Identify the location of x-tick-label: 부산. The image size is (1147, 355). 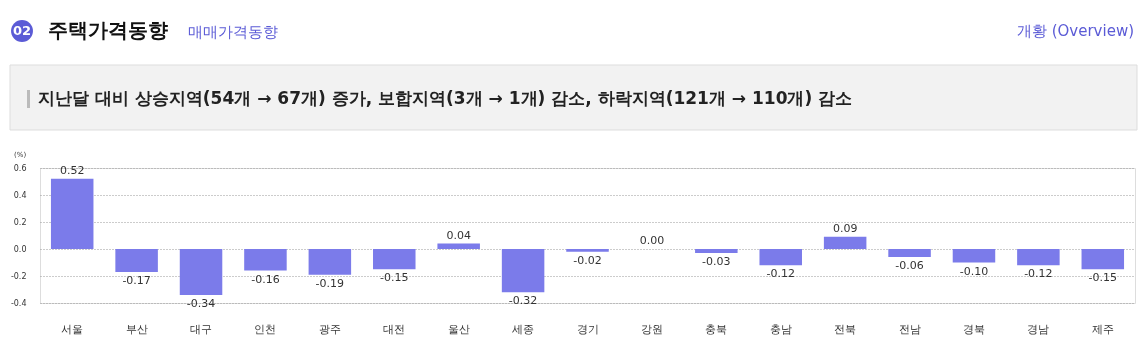
(136, 329).